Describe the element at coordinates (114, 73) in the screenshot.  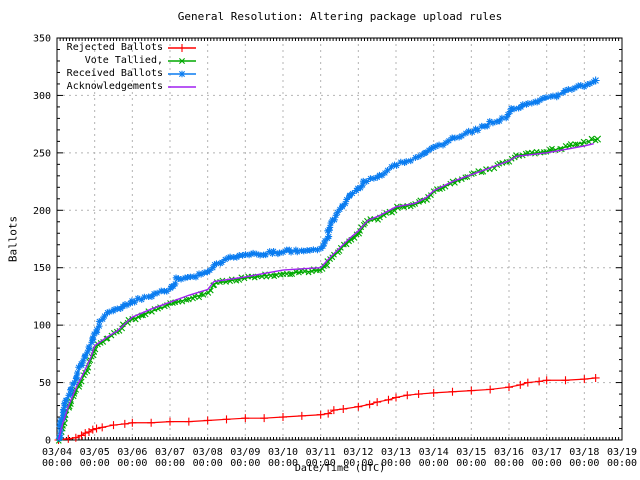
I see `legend-label: Received Ballots` at that location.